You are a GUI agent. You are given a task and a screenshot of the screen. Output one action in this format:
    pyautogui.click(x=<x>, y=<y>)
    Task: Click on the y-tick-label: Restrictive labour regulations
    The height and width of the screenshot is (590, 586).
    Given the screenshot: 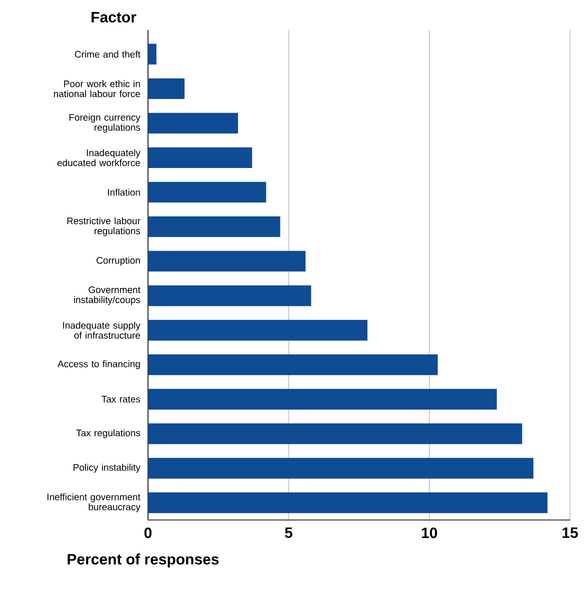 What is the action you would take?
    pyautogui.click(x=103, y=226)
    